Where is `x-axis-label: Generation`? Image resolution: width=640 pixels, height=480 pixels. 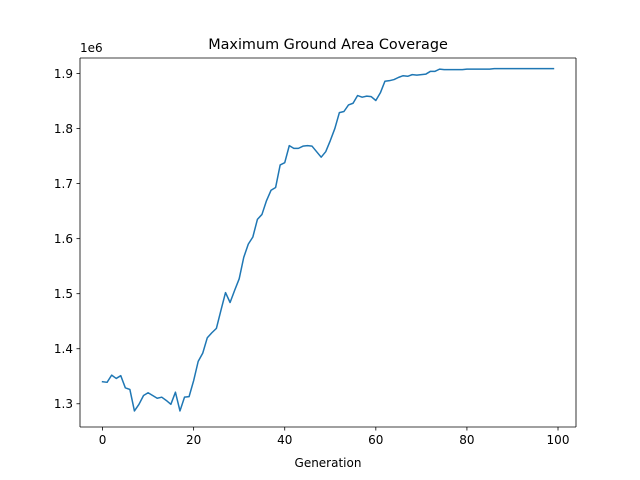
x-axis-label: Generation is located at coordinates (328, 463).